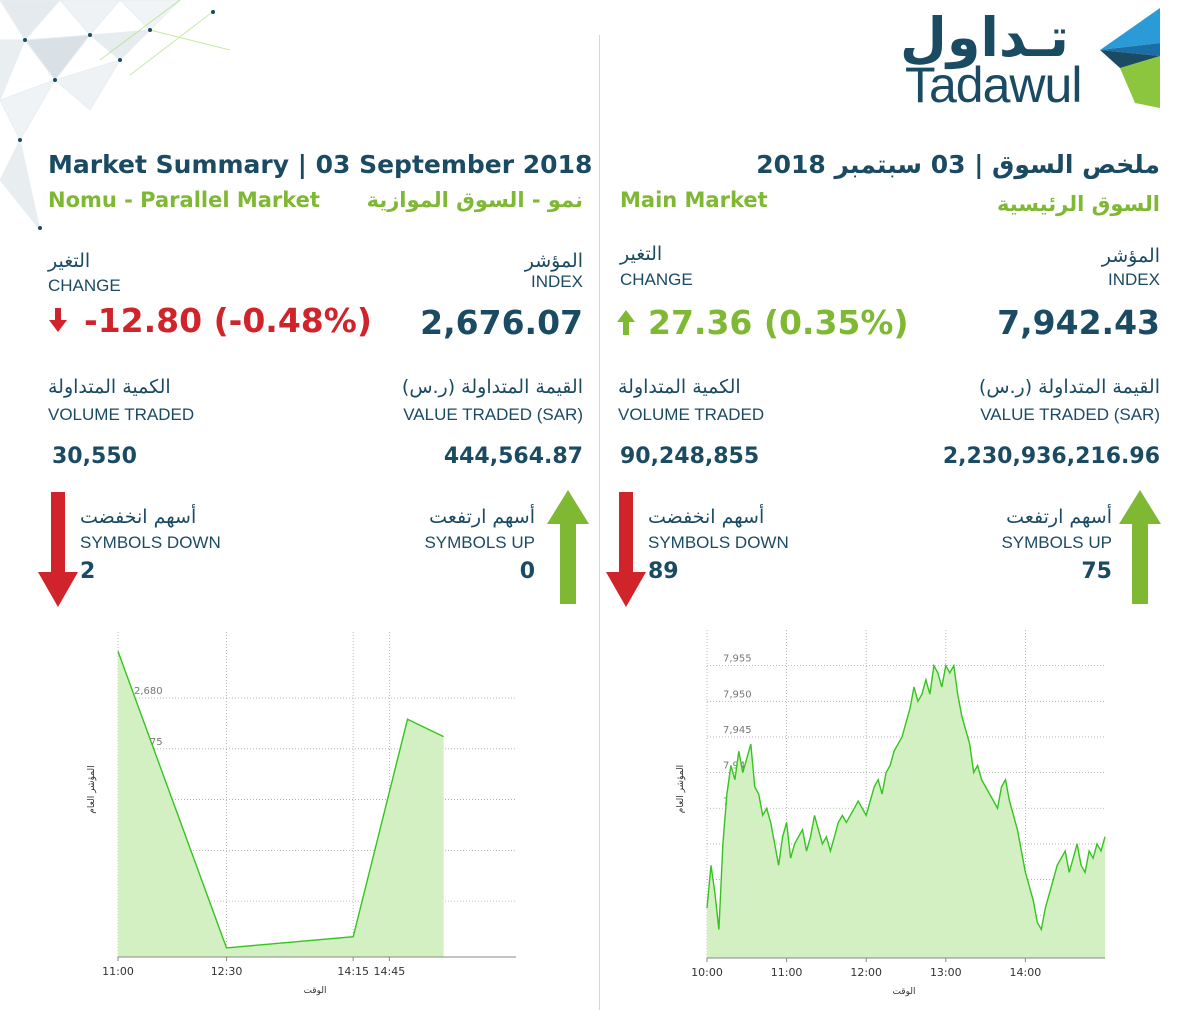 The height and width of the screenshot is (1016, 1200). Describe the element at coordinates (1130, 256) in the screenshot. I see `main-index-label-ar: المؤشر` at that location.